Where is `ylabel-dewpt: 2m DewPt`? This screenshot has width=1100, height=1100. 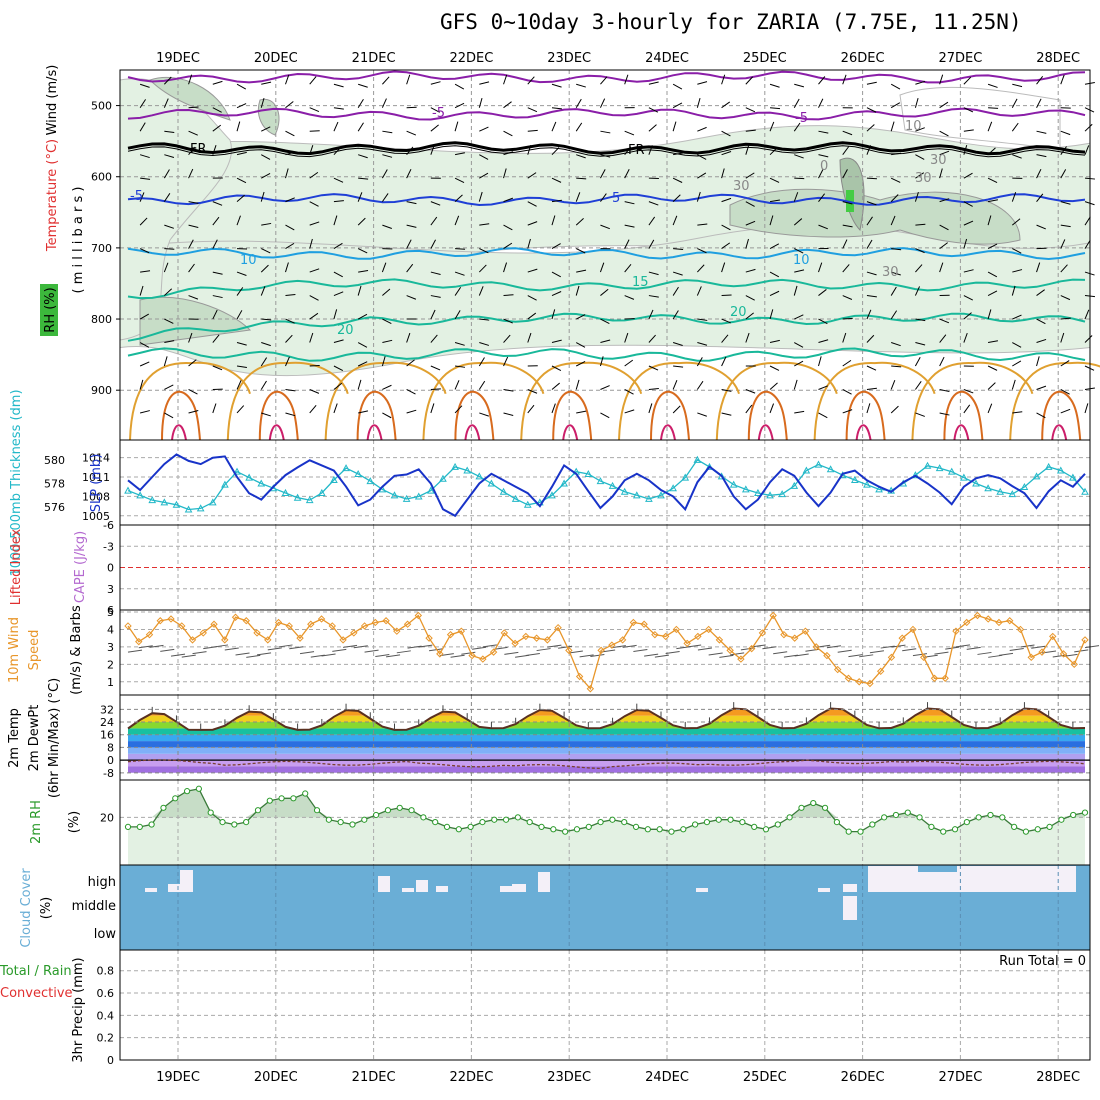 ylabel-dewpt: 2m DewPt is located at coordinates (34, 738).